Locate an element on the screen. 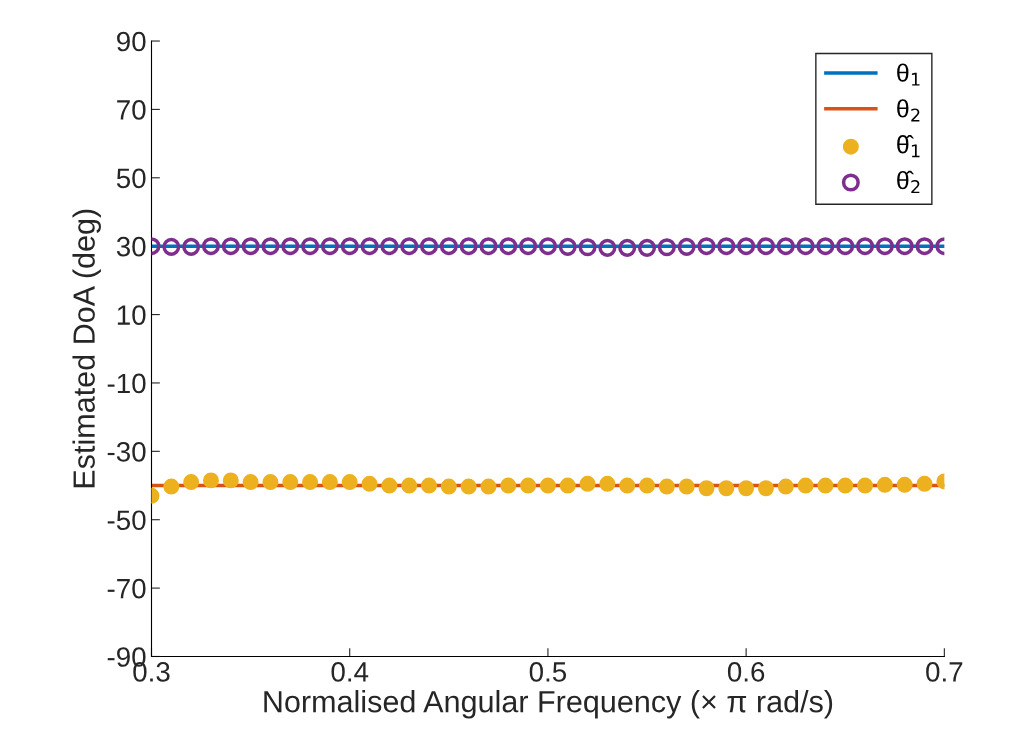 Image resolution: width=1010 pixels, height=746 pixels. y-tick-label: -30 is located at coordinates (126, 452).